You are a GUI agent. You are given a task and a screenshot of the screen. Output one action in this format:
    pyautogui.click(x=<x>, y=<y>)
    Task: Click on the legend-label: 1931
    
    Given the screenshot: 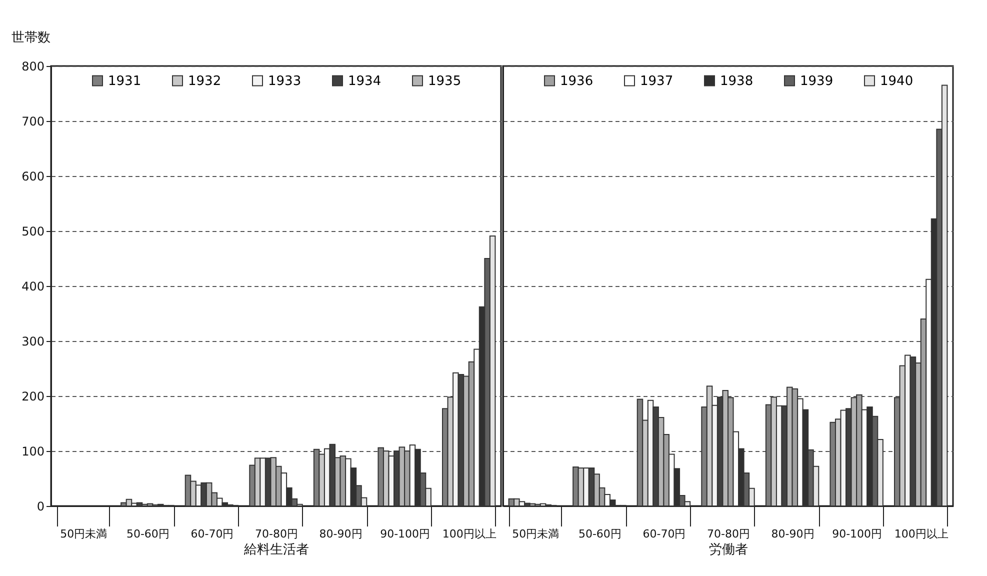 What is the action you would take?
    pyautogui.click(x=125, y=81)
    